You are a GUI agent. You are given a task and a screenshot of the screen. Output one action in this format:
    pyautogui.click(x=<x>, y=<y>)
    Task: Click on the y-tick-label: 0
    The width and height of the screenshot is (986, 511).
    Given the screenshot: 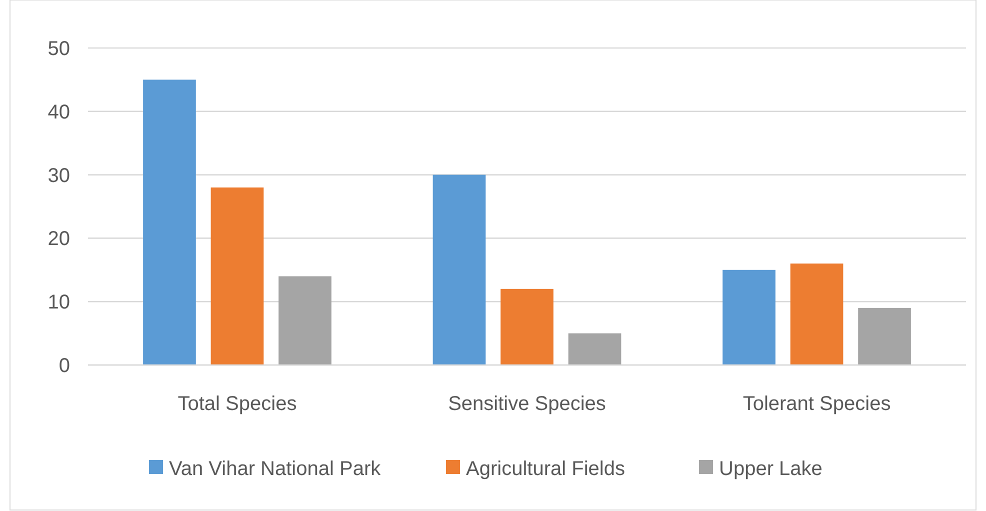 What is the action you would take?
    pyautogui.click(x=64, y=366)
    